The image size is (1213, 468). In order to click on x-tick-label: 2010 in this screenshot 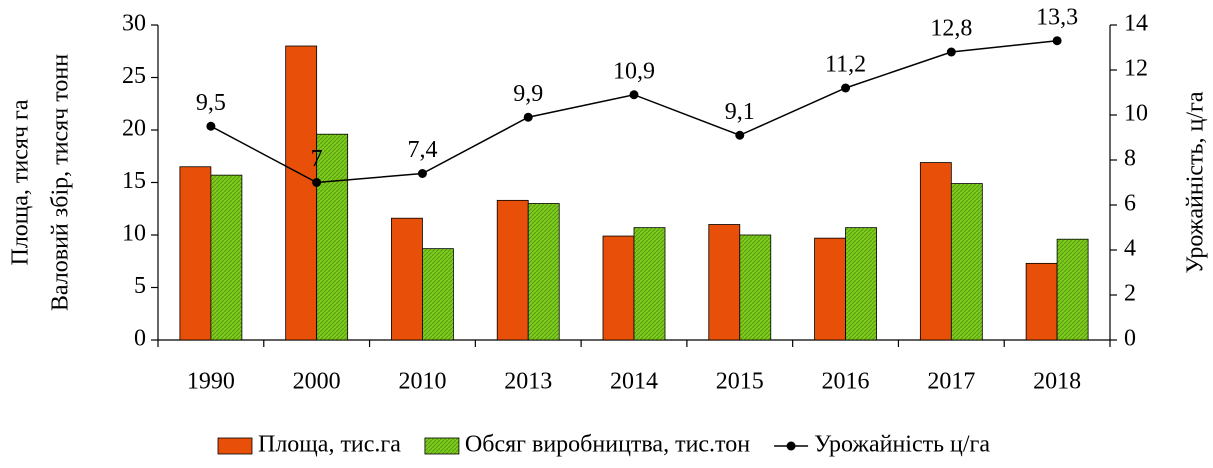, I will do `click(422, 382)`.